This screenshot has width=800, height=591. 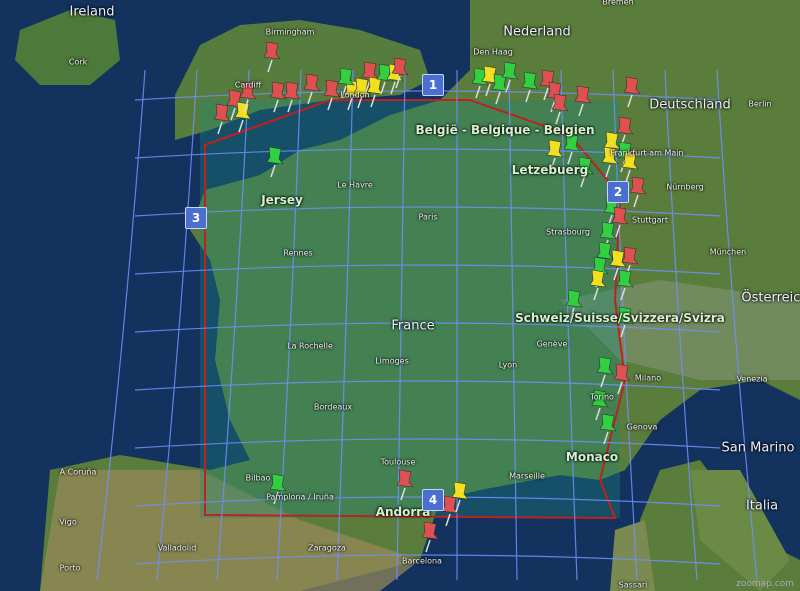 What do you see at coordinates (592, 457) in the screenshot?
I see `country-label: Monaco` at bounding box center [592, 457].